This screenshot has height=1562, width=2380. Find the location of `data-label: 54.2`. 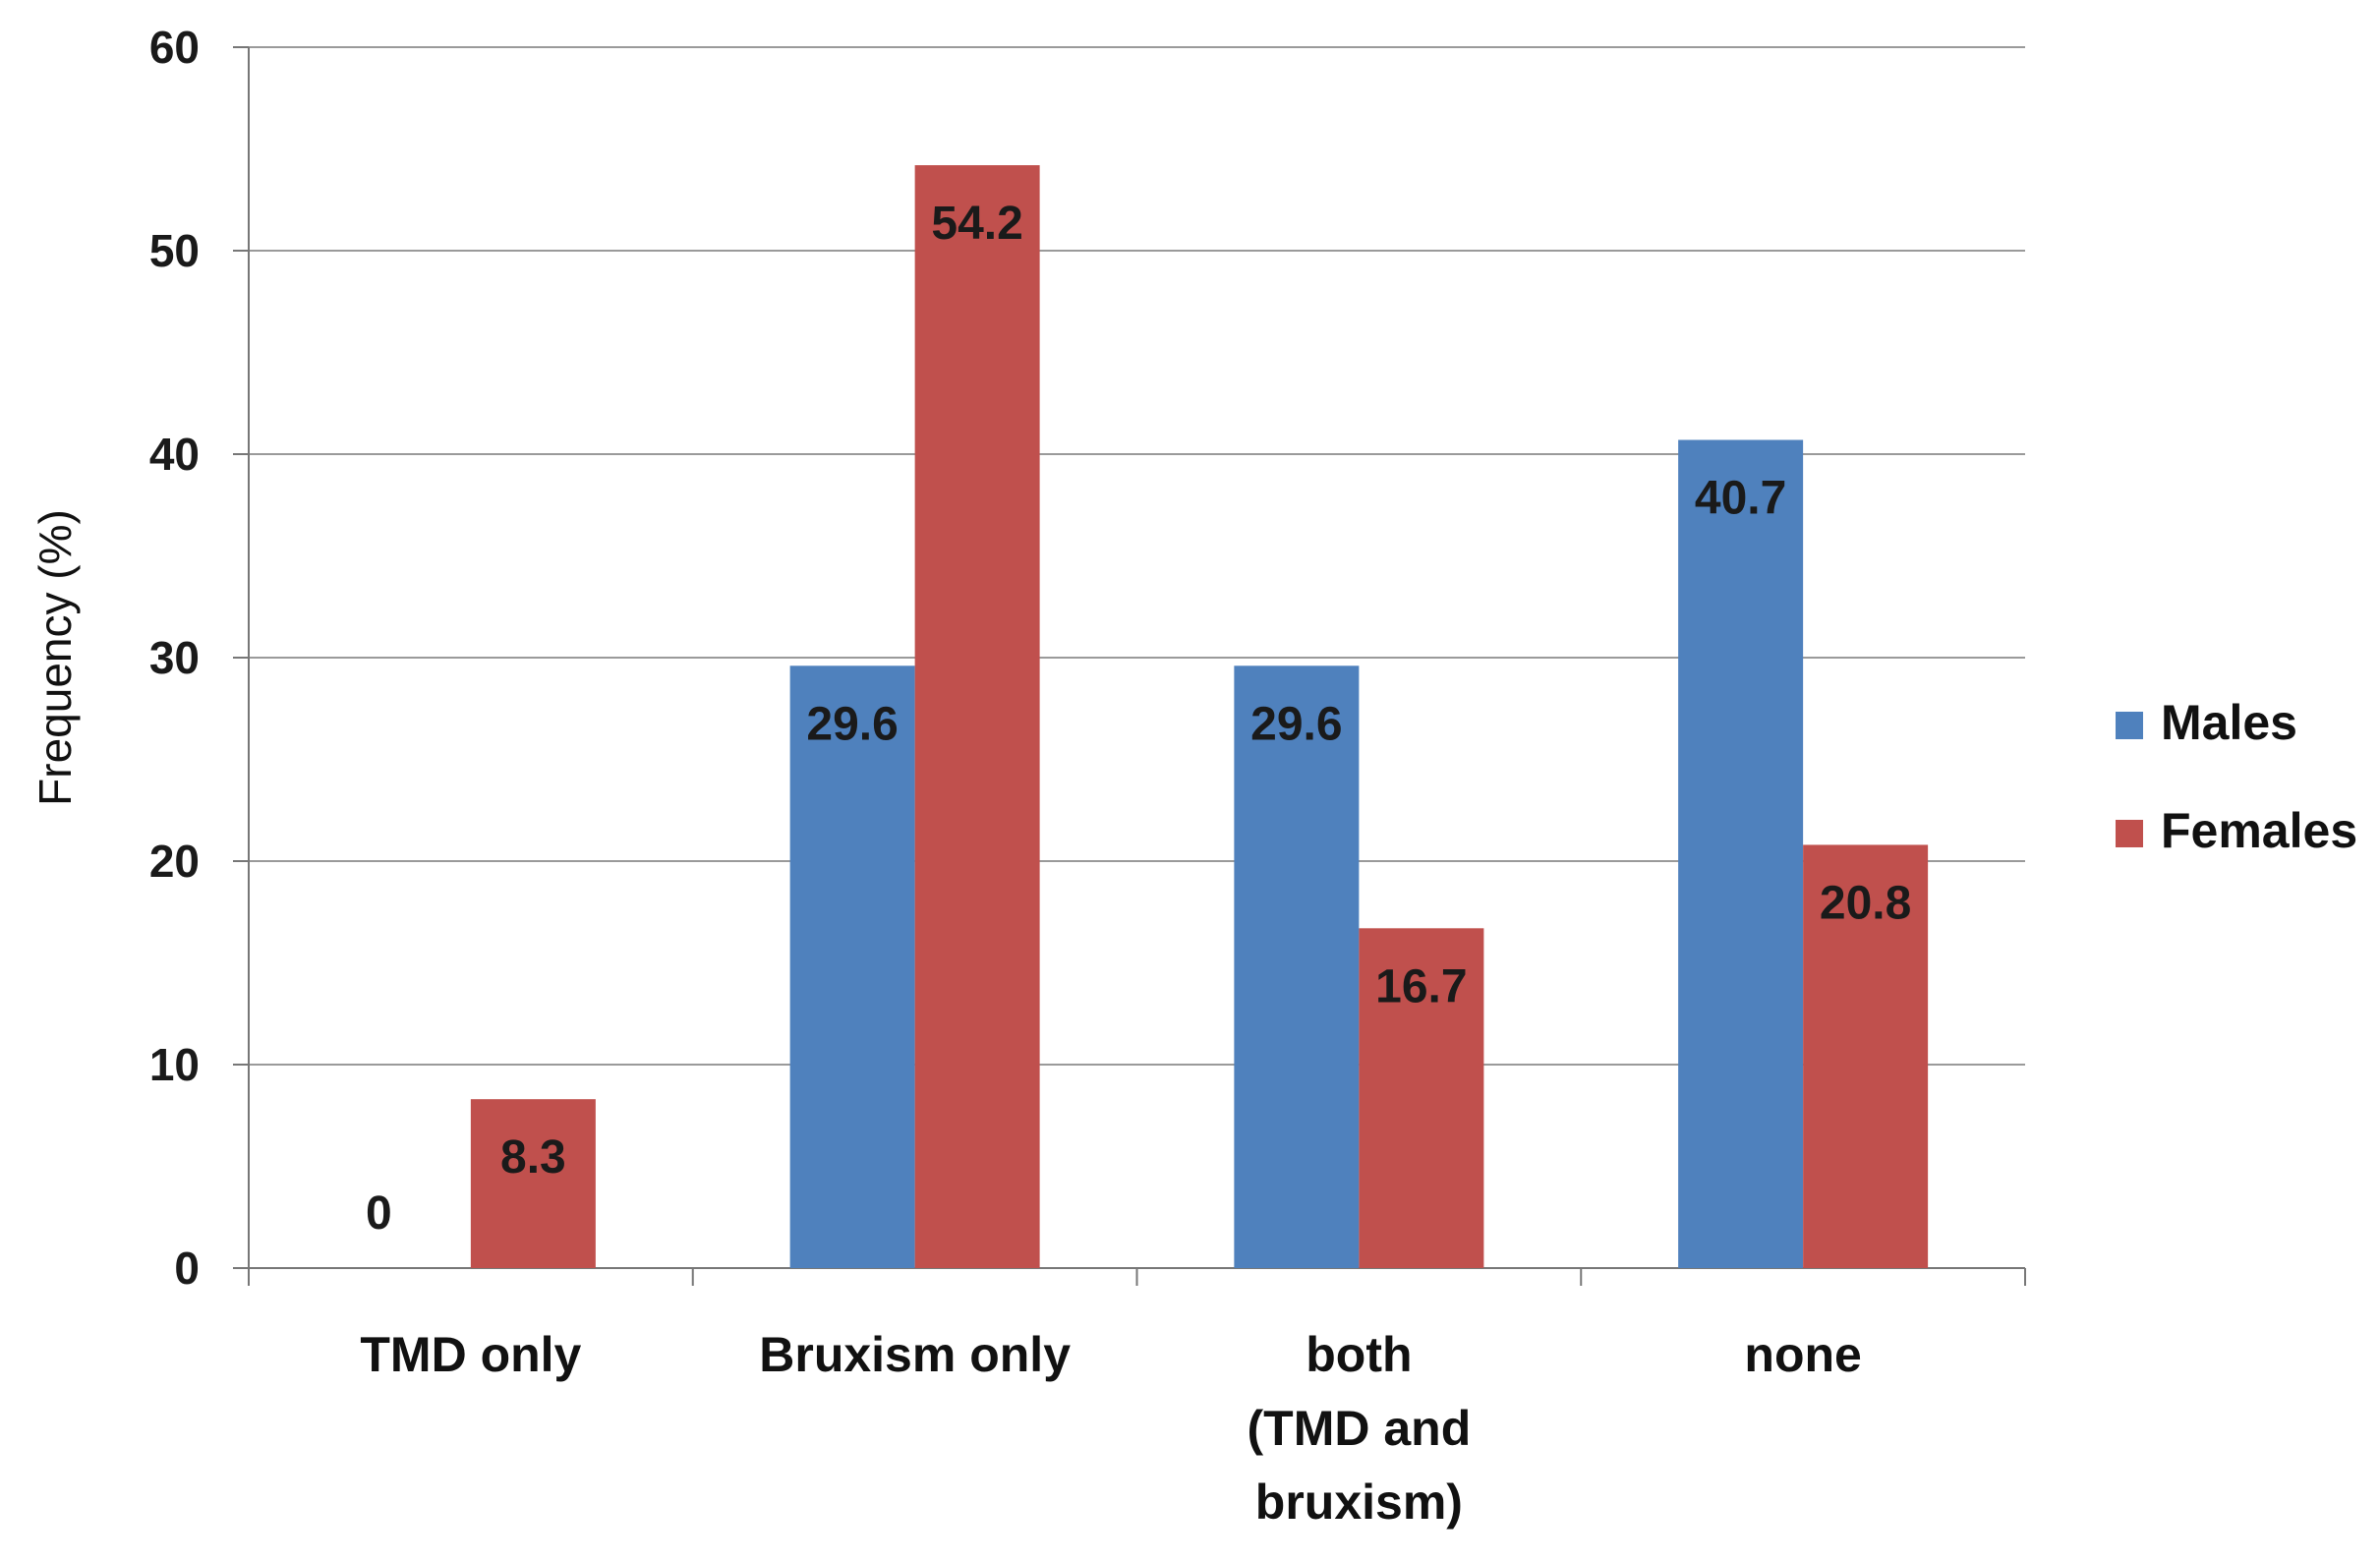

data-label: 54.2 is located at coordinates (976, 224).